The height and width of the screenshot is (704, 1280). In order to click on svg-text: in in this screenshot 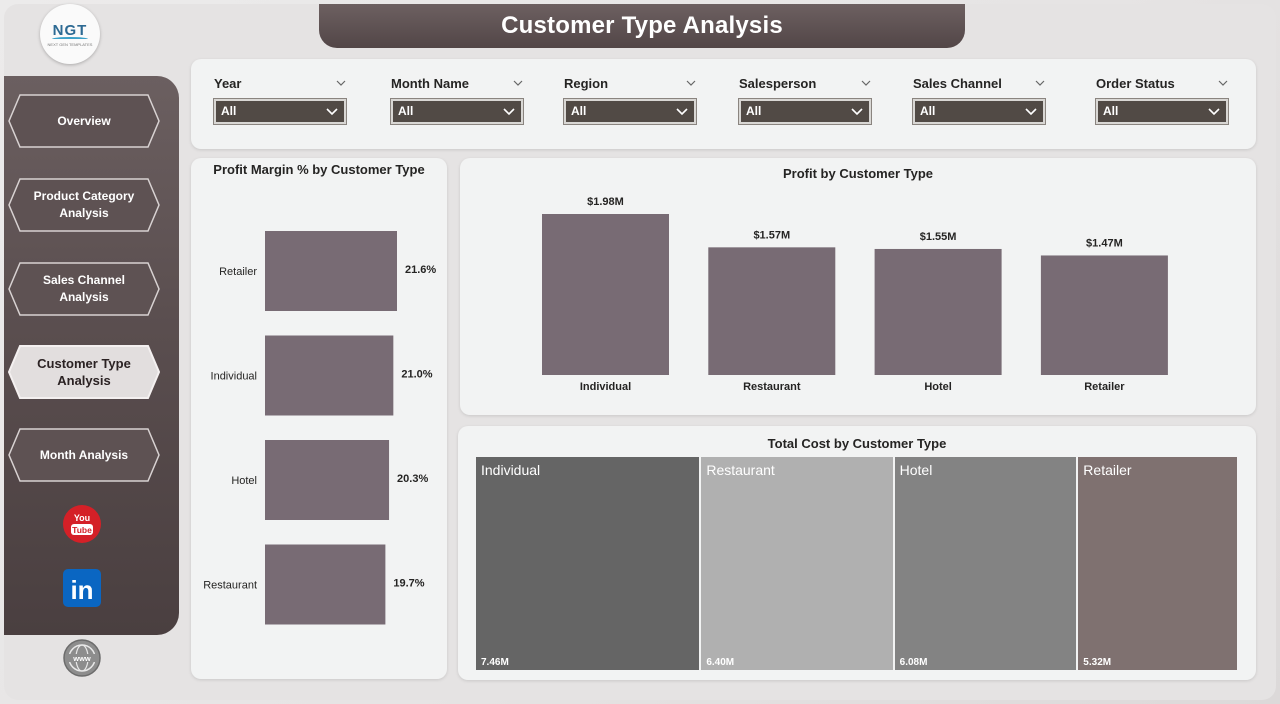, I will do `click(81, 590)`.